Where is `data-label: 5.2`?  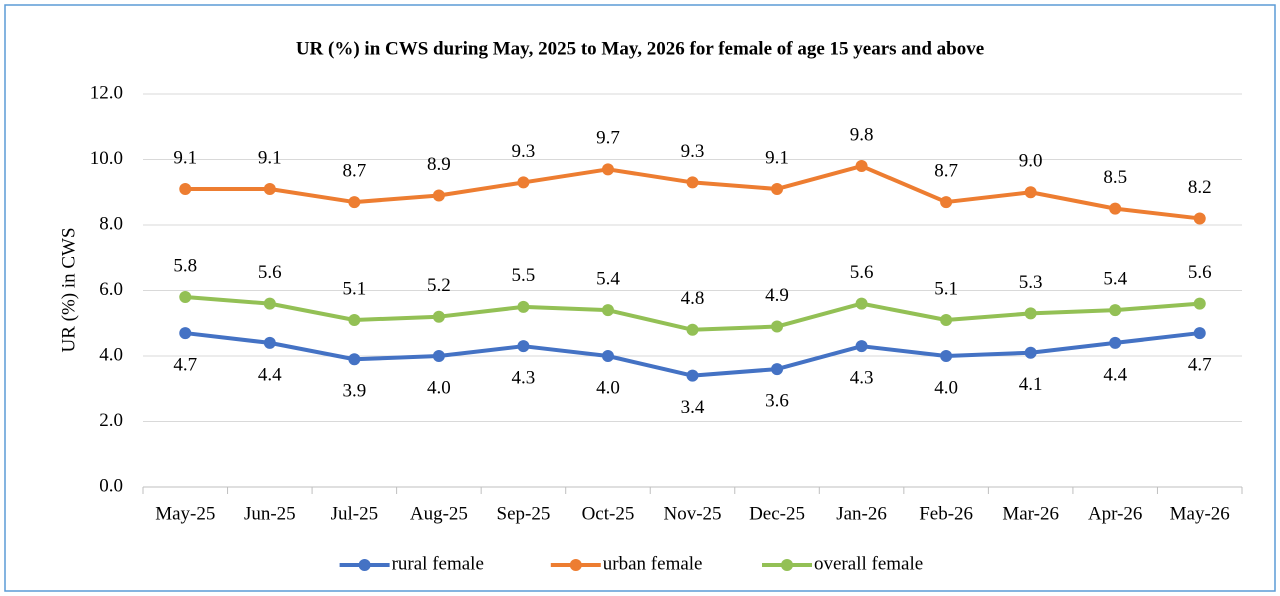 data-label: 5.2 is located at coordinates (439, 285).